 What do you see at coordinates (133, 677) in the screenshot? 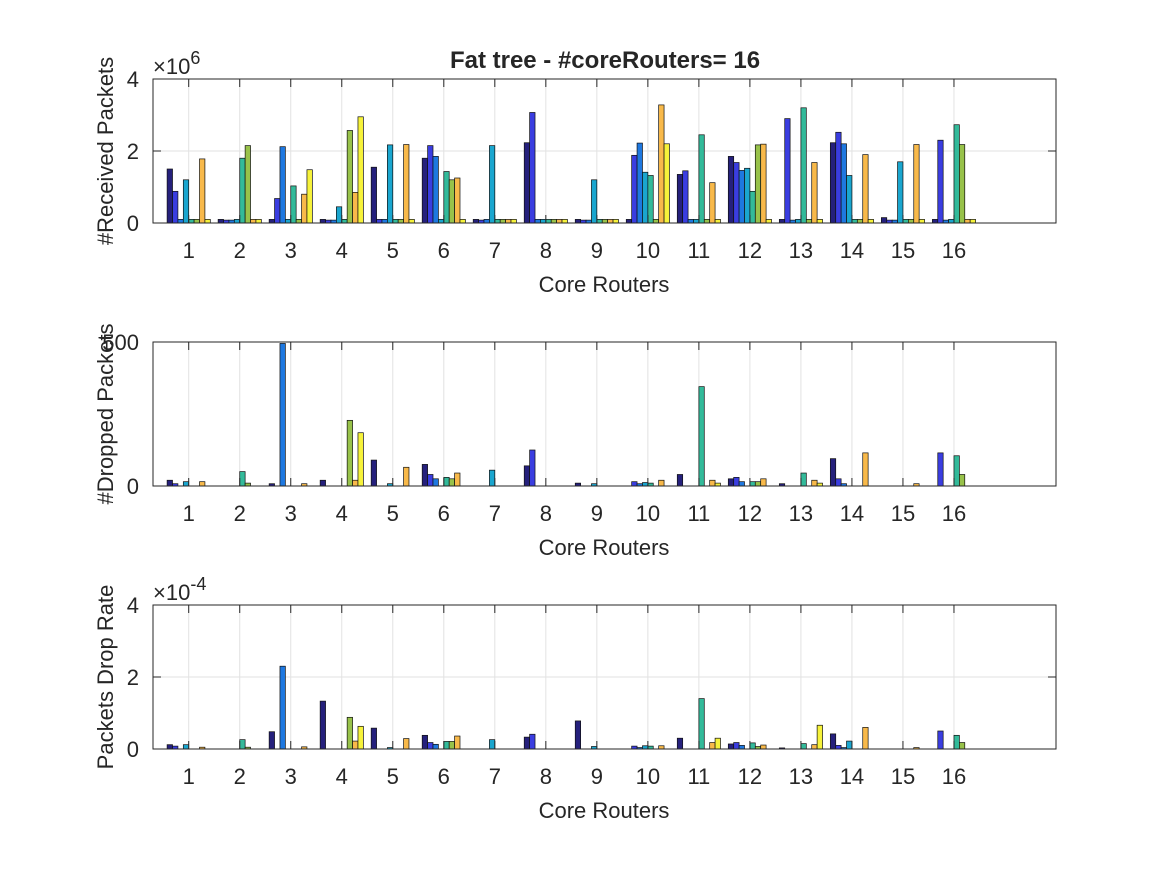
I see `y-tick-label: 2` at bounding box center [133, 677].